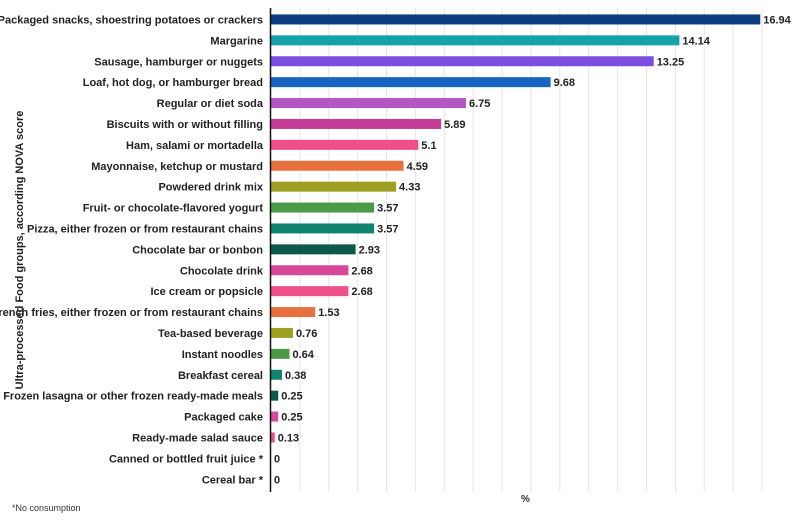 The width and height of the screenshot is (798, 524). What do you see at coordinates (197, 438) in the screenshot?
I see `category-label: Ready-made salad sauce` at bounding box center [197, 438].